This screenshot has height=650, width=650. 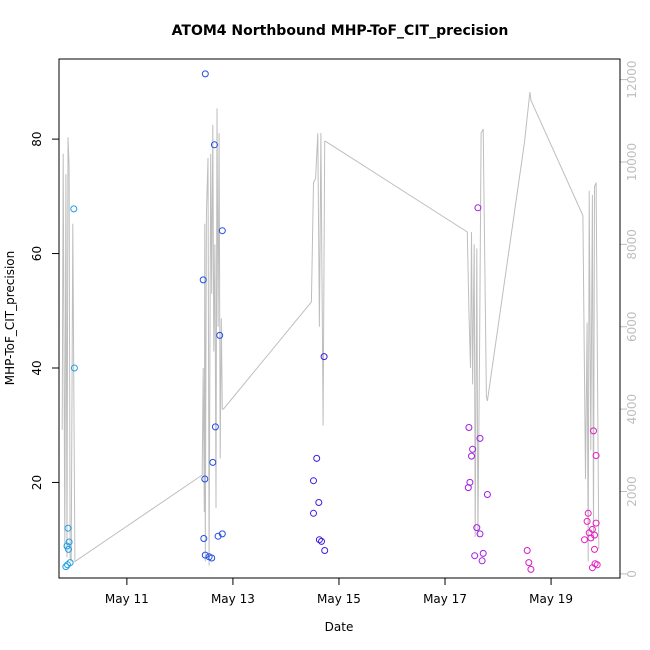 What do you see at coordinates (632, 491) in the screenshot?
I see `y2-tick-label: 2000` at bounding box center [632, 491].